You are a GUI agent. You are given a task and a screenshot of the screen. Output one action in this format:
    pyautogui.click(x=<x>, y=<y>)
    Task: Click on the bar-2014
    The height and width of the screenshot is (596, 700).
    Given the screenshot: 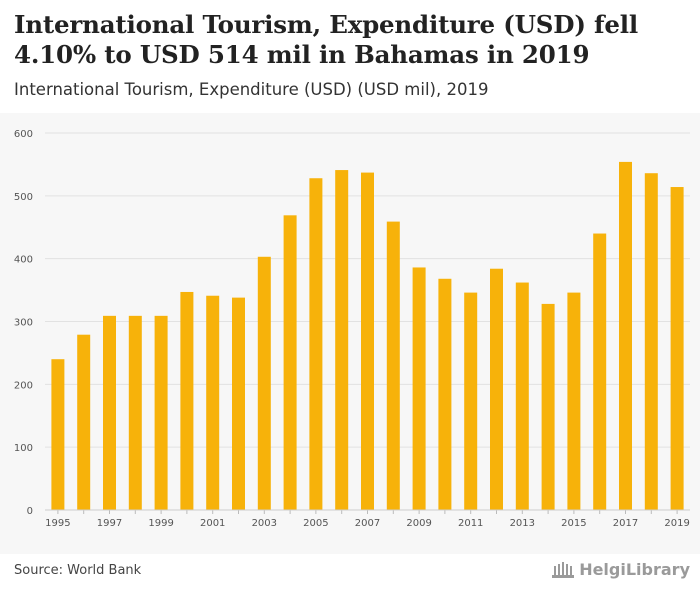 What is the action you would take?
    pyautogui.click(x=548, y=406)
    